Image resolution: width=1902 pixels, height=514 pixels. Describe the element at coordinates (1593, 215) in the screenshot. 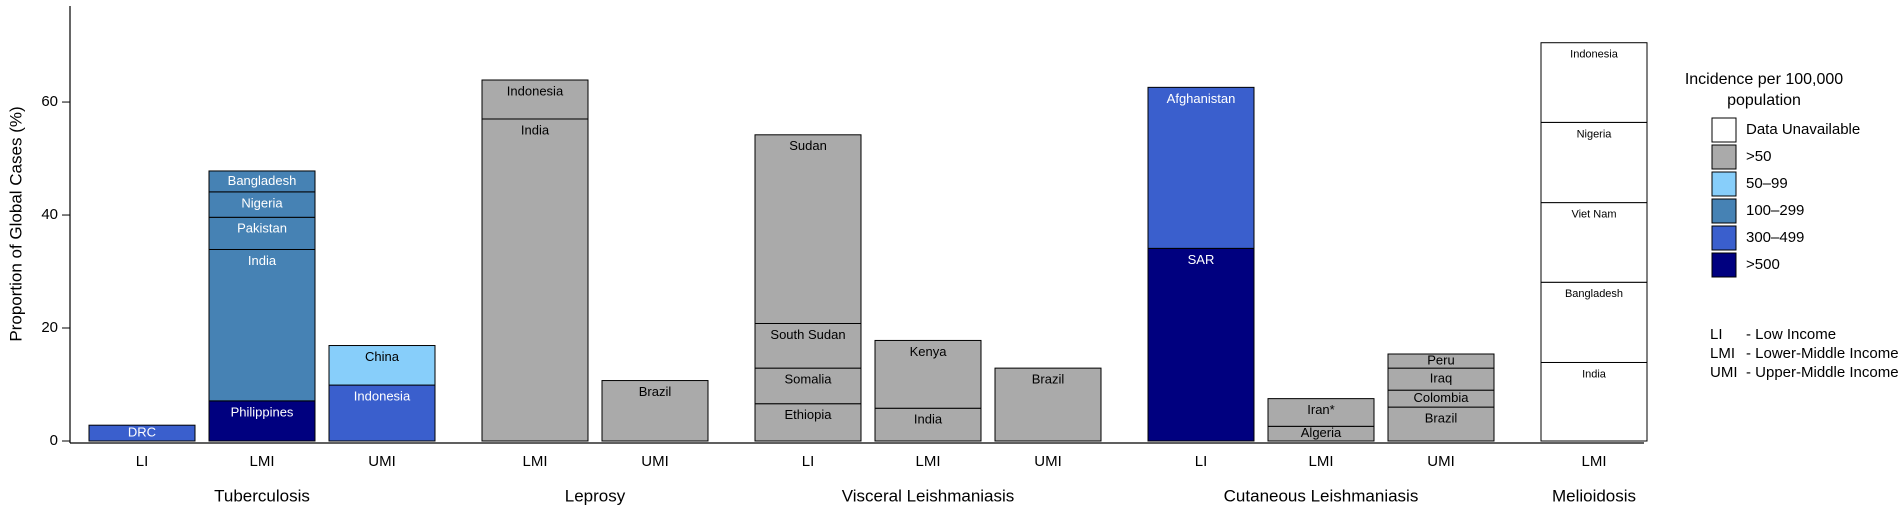

I see `segment-label: Viet Nam` at that location.